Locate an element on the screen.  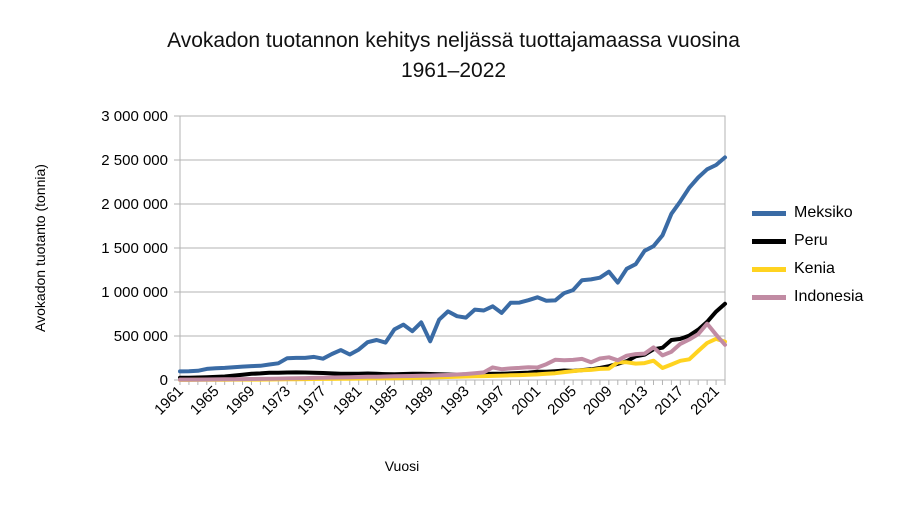
y-tick-label: 2 000 000 is located at coordinates (134, 204).